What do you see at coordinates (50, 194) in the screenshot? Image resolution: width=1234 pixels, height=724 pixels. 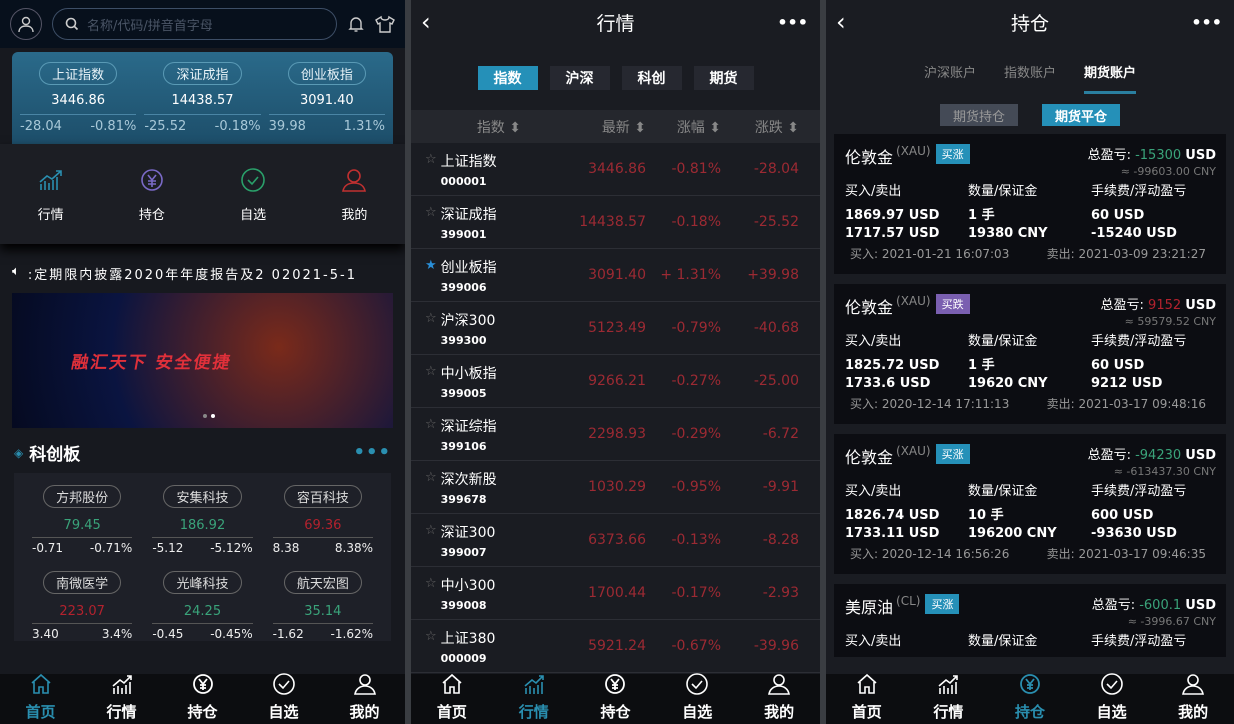 I see `quick-market: 行情` at bounding box center [50, 194].